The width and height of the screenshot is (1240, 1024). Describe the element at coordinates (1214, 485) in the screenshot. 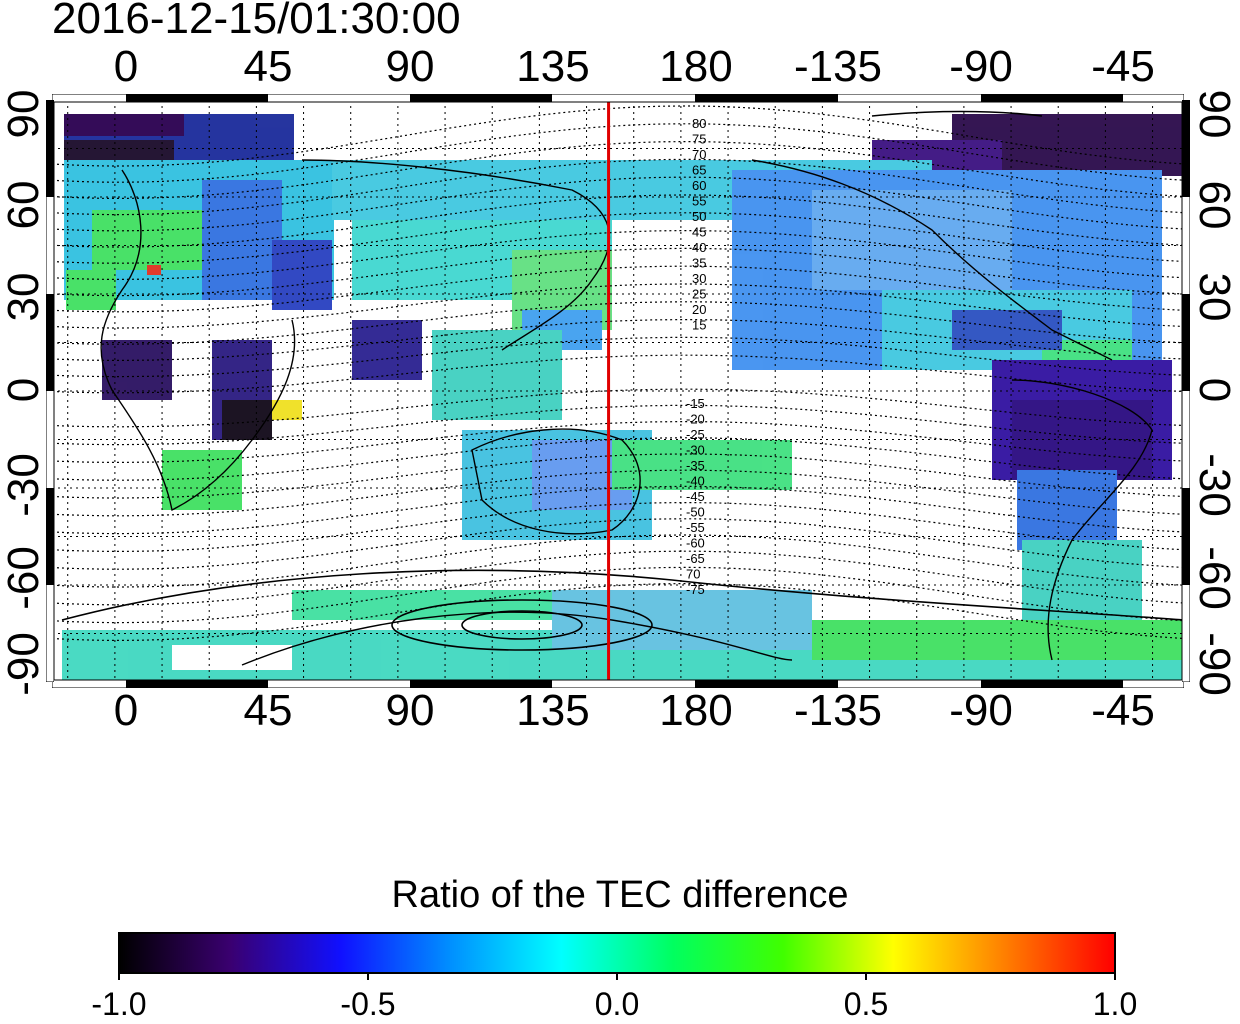

I see `right-lat-label: -30` at that location.